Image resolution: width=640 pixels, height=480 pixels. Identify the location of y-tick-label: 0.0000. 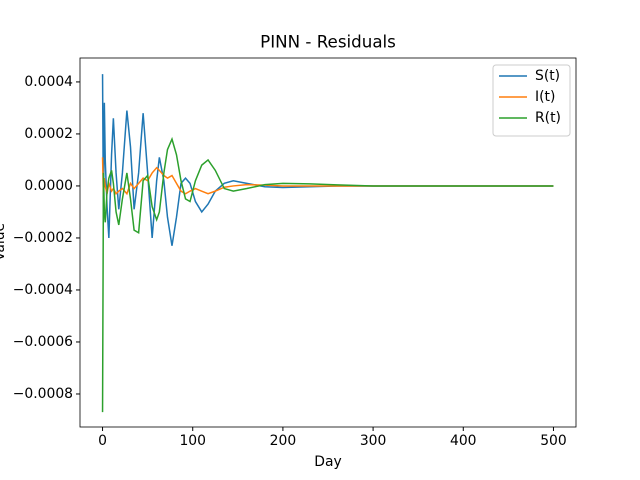
(48, 186).